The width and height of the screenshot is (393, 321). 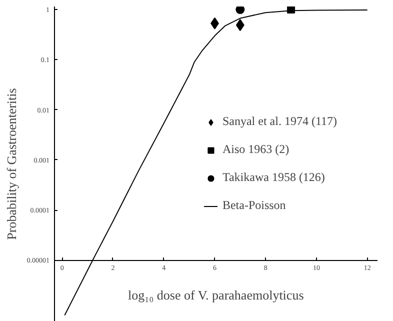 I want to click on legend-label: Aiso 1963 (2), so click(x=256, y=149).